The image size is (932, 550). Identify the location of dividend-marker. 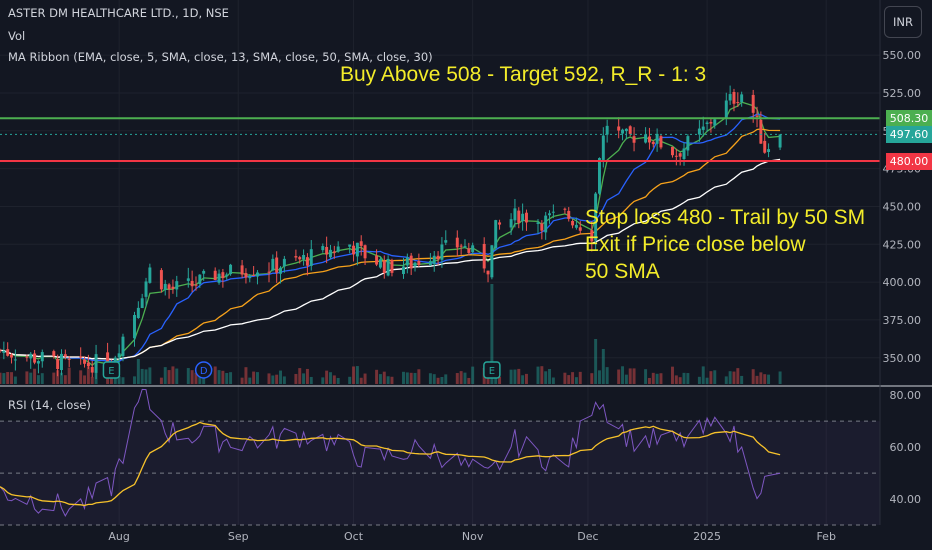
(203, 370).